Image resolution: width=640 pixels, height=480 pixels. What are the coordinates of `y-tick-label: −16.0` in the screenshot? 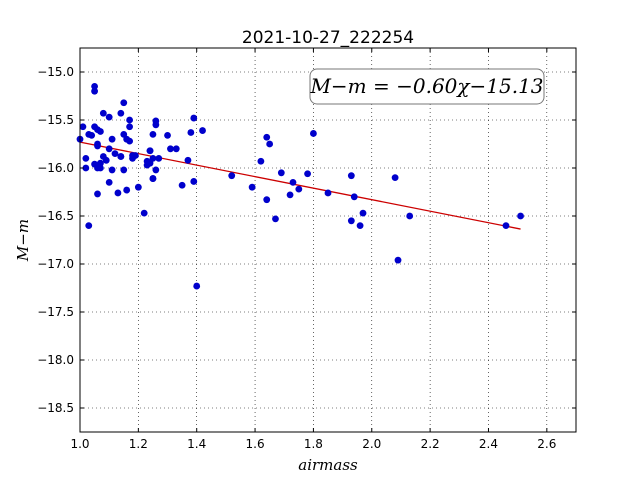 It's located at (55, 168).